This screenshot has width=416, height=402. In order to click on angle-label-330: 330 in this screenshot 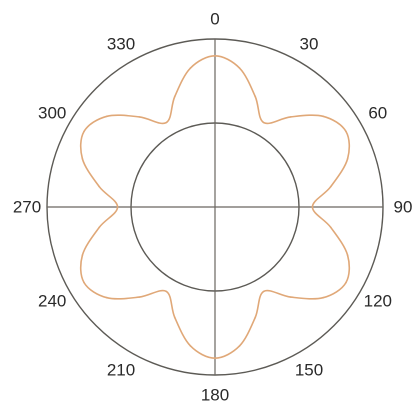, I will do `click(121, 44)`.